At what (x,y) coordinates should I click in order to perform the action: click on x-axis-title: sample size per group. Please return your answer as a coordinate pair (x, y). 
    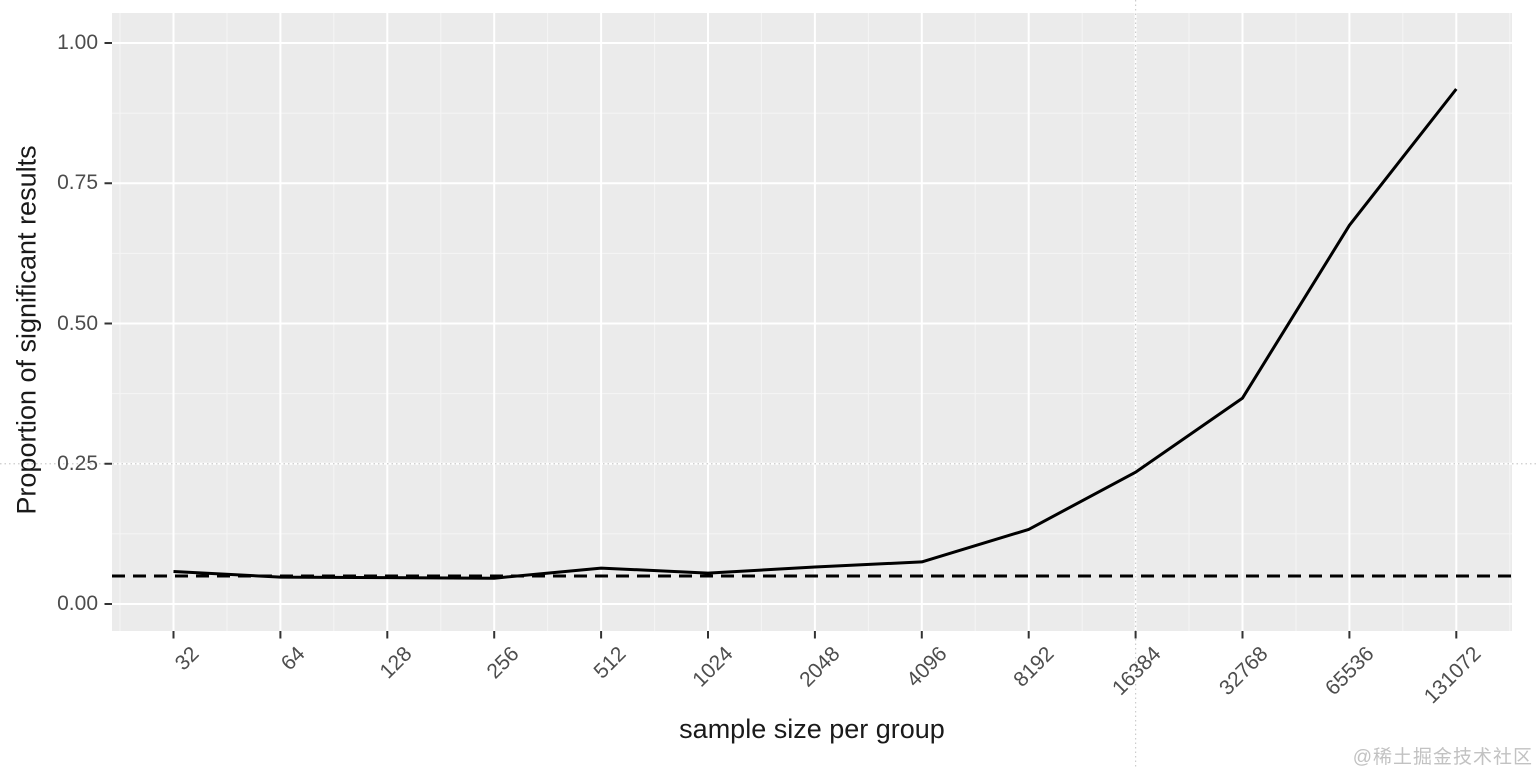
    Looking at the image, I should click on (812, 729).